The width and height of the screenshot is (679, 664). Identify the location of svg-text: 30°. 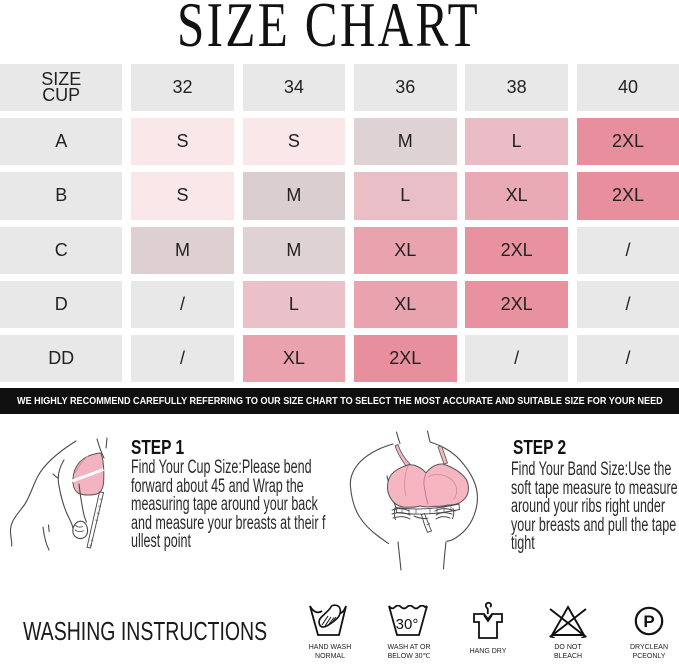
(407, 624).